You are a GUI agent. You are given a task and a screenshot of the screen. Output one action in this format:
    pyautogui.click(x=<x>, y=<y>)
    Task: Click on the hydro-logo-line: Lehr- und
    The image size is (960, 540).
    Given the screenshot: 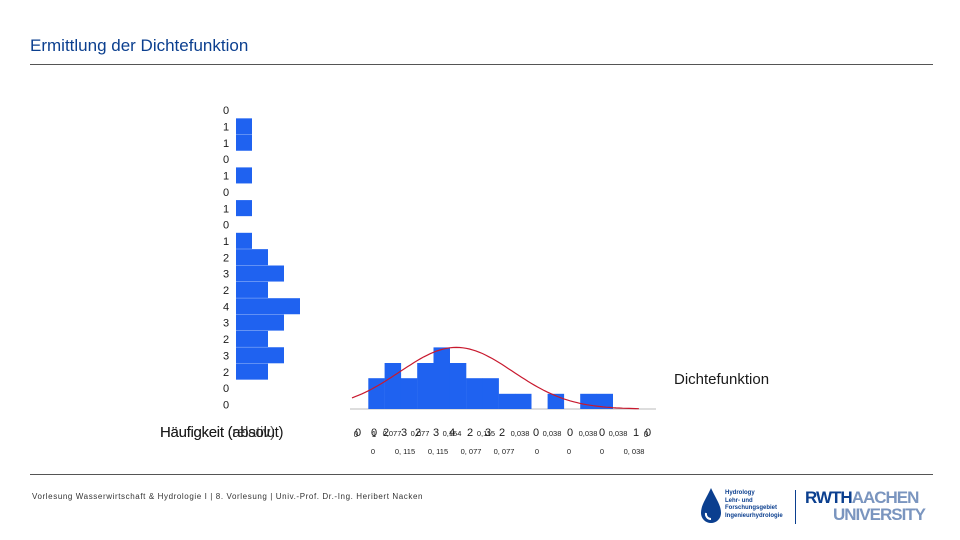 What is the action you would take?
    pyautogui.click(x=739, y=500)
    